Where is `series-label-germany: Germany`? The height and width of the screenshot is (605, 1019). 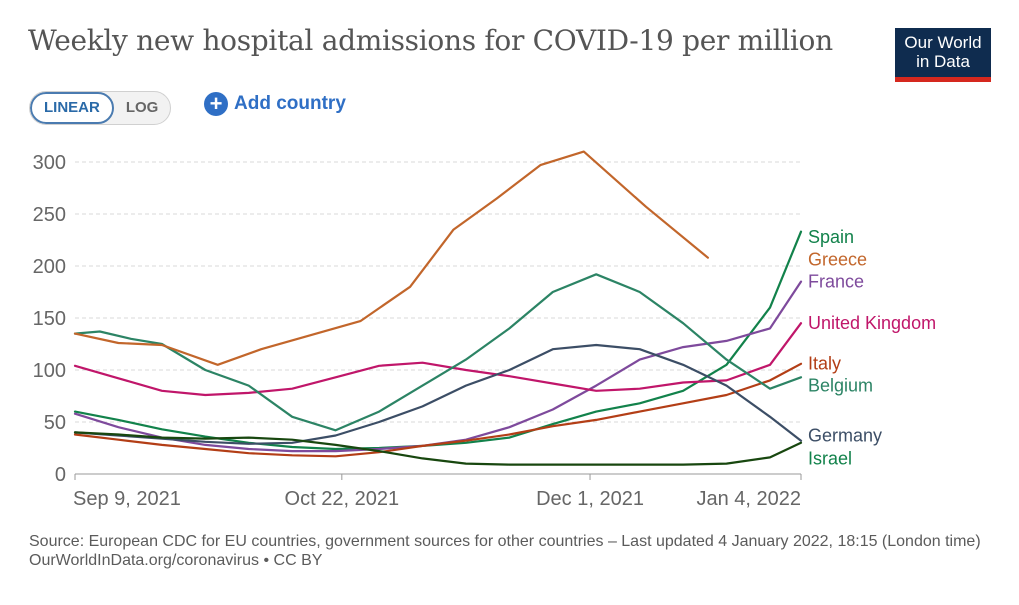
series-label-germany: Germany is located at coordinates (845, 435).